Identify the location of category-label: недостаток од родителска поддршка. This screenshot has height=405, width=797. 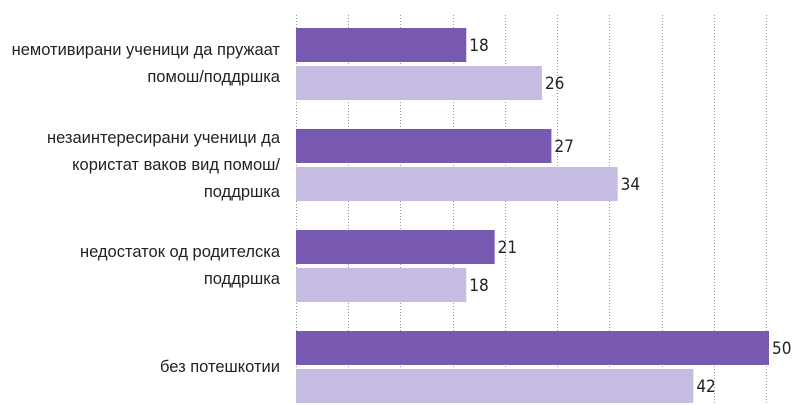
(140, 266).